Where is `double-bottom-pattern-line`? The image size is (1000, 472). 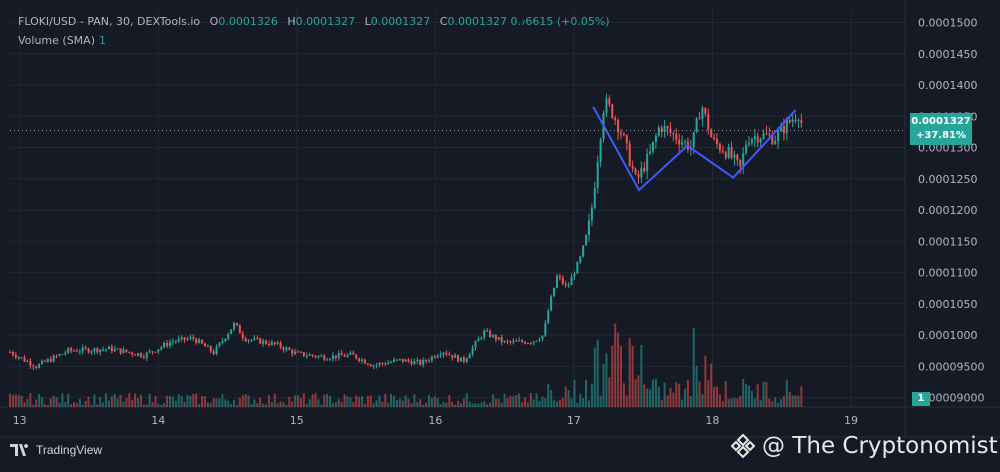 double-bottom-pattern-line is located at coordinates (694, 149).